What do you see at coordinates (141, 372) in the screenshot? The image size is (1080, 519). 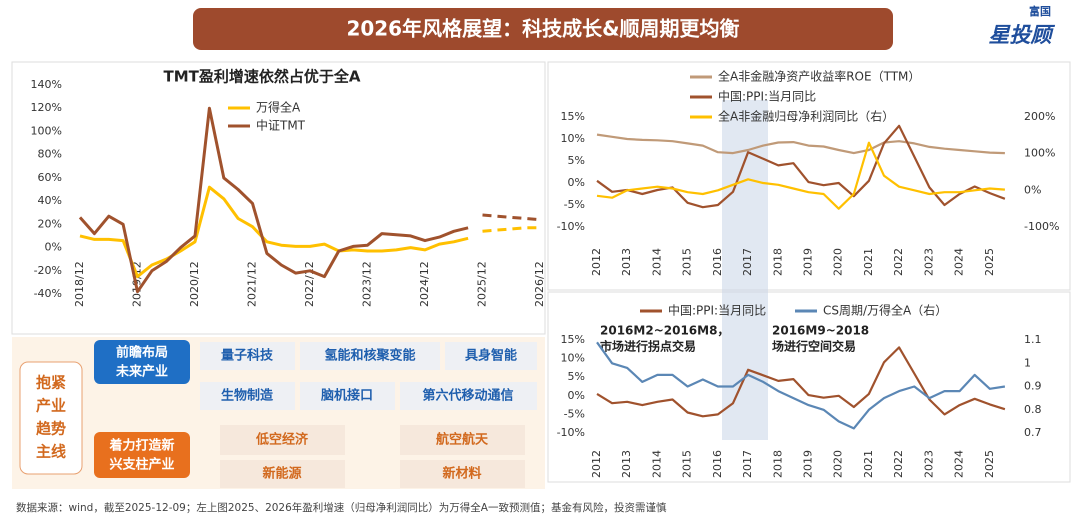 I see `group-label: 未来产业` at bounding box center [141, 372].